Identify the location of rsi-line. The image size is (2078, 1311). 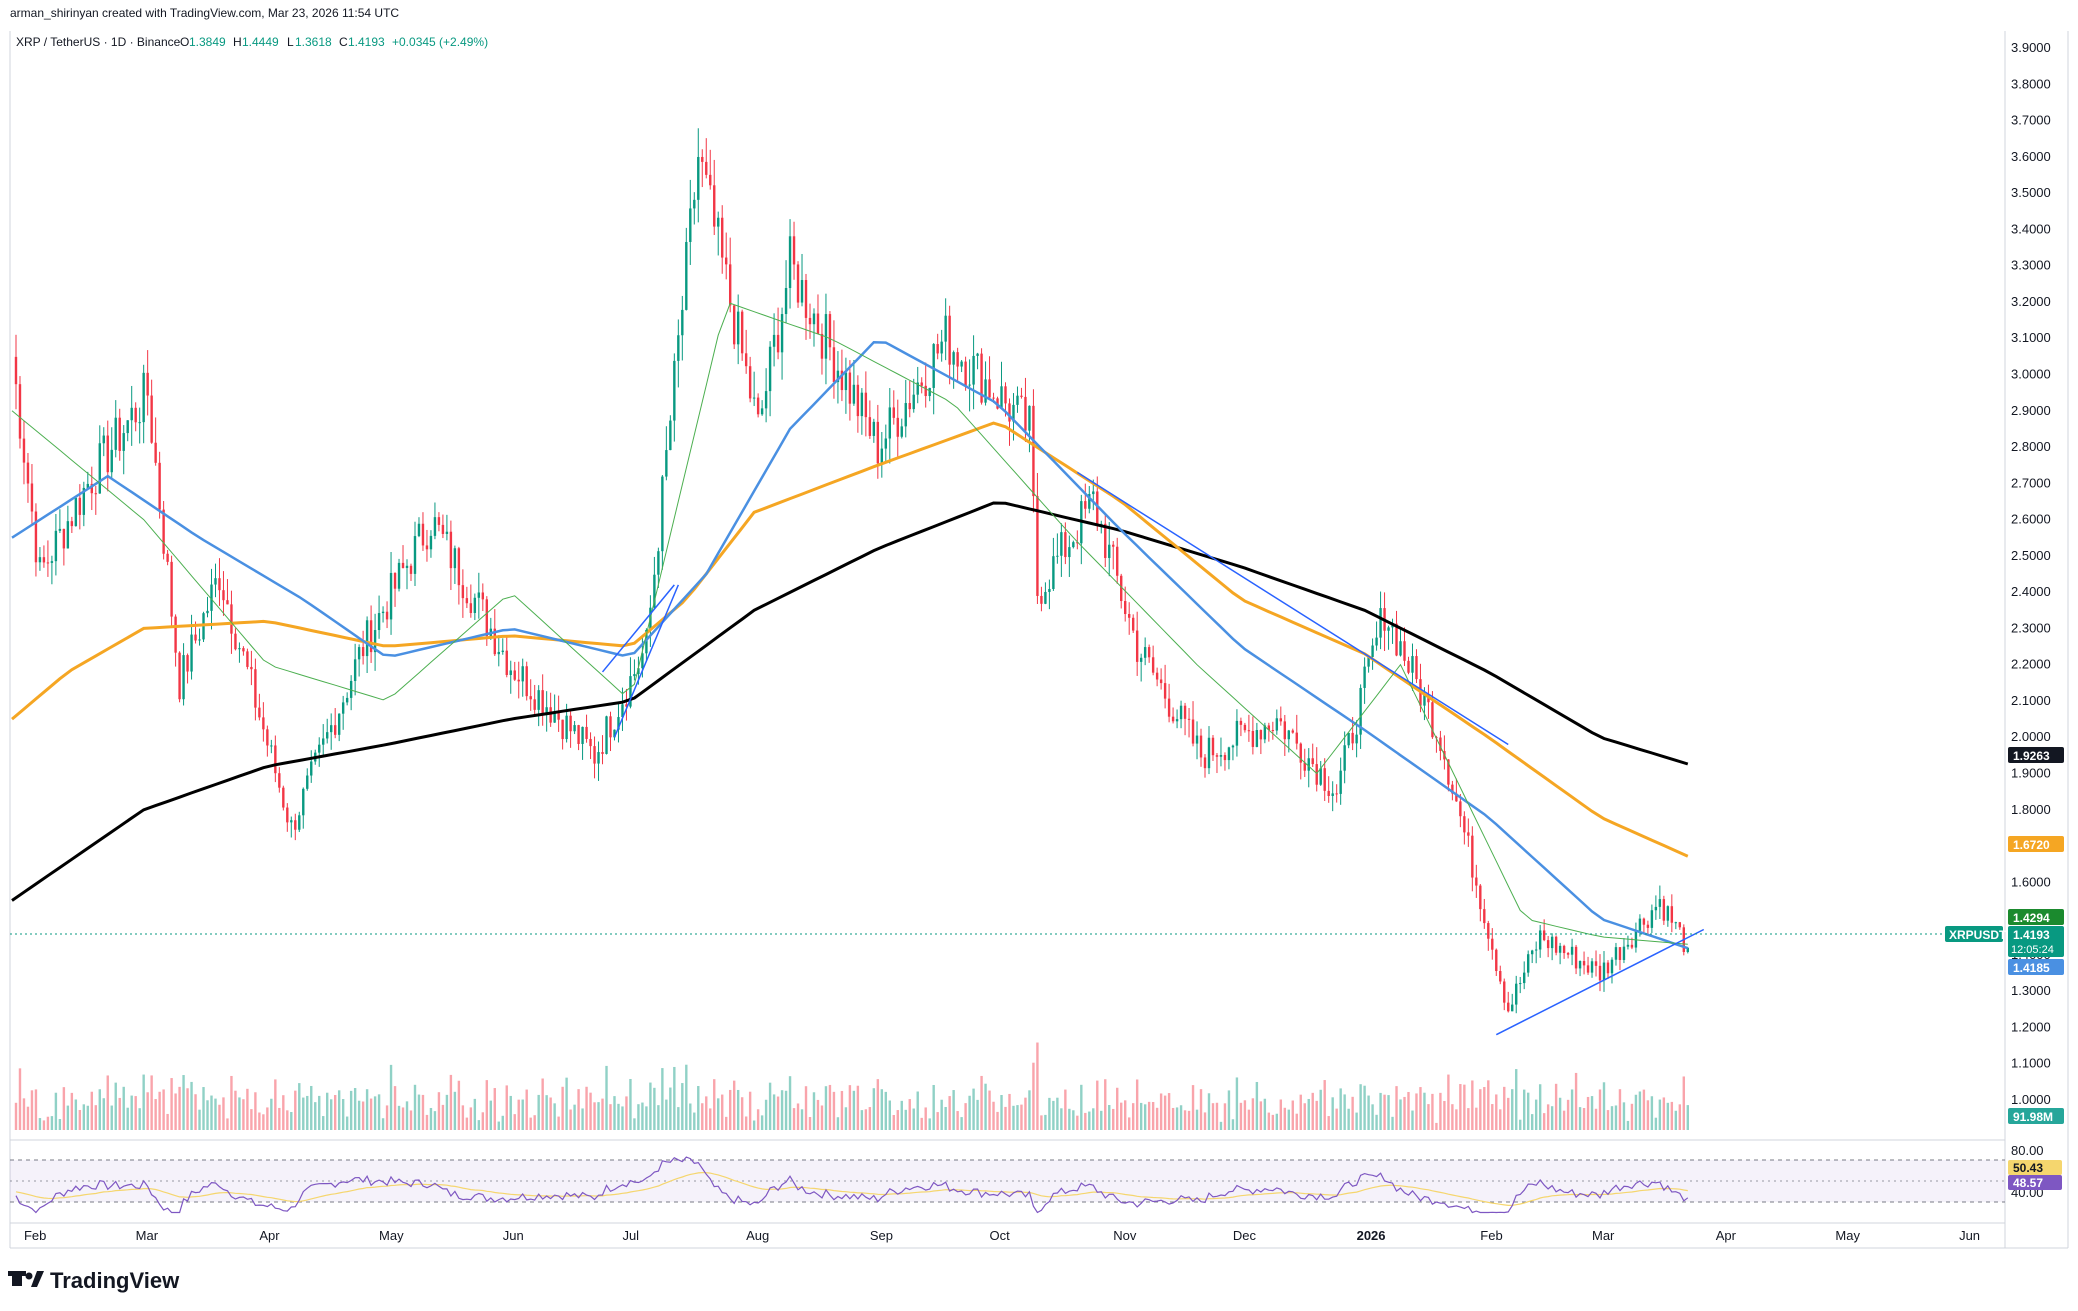
(852, 1185).